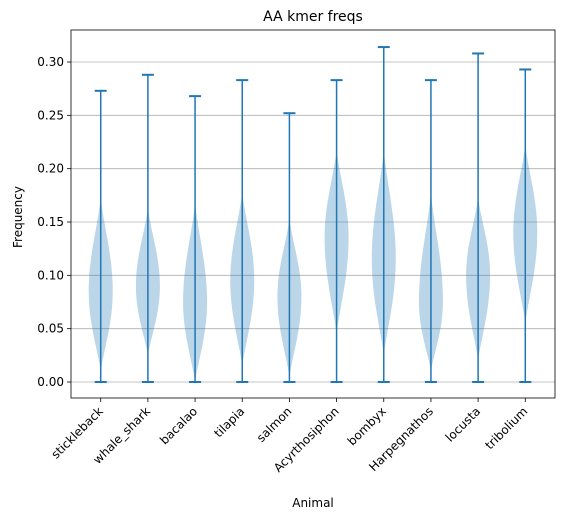 This screenshot has height=519, width=579. What do you see at coordinates (50, 382) in the screenshot?
I see `y-tick-label: 0.00` at bounding box center [50, 382].